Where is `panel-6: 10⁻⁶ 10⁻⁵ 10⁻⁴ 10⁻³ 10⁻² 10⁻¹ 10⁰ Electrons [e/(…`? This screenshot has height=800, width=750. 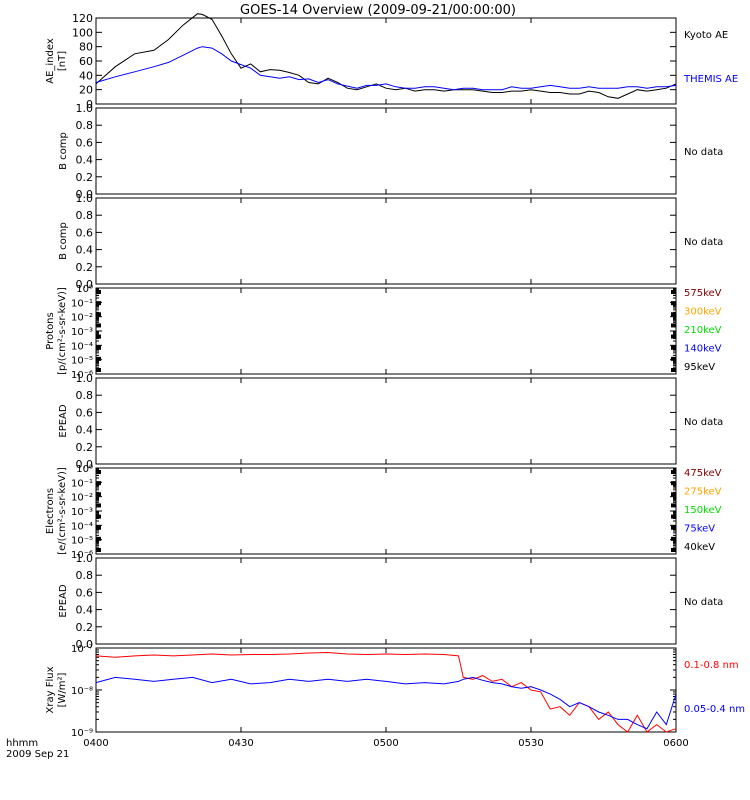
panel-6: 10⁻⁶ 10⁻⁵ 10⁻⁴ 10⁻³ 10⁻² 10⁻¹ 10⁰ Electrons [e/(… is located at coordinates (383, 512).